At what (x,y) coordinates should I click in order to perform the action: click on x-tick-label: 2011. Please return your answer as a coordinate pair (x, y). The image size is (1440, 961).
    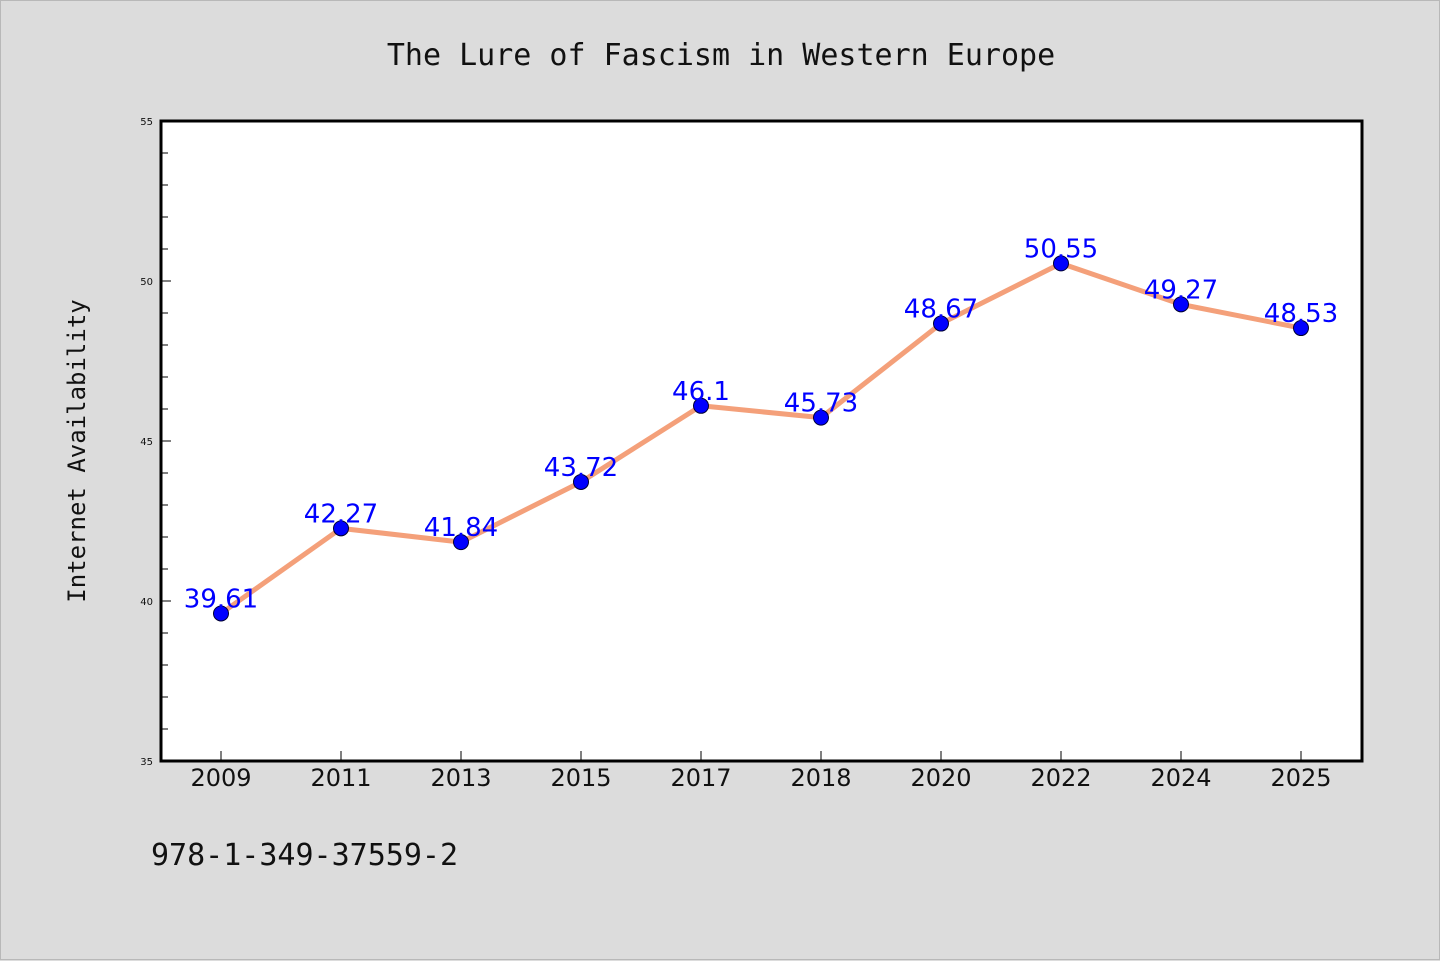
    Looking at the image, I should click on (340, 778).